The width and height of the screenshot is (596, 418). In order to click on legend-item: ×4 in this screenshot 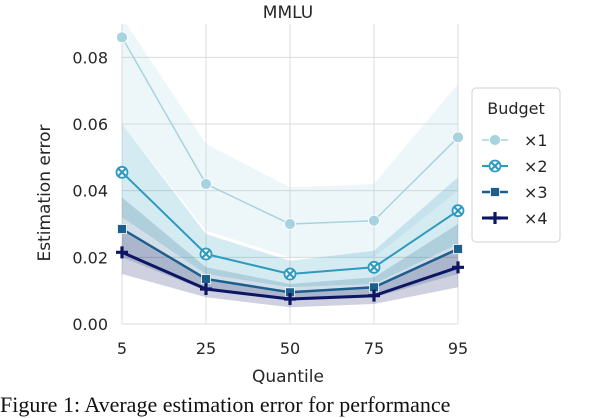, I will do `click(515, 218)`.